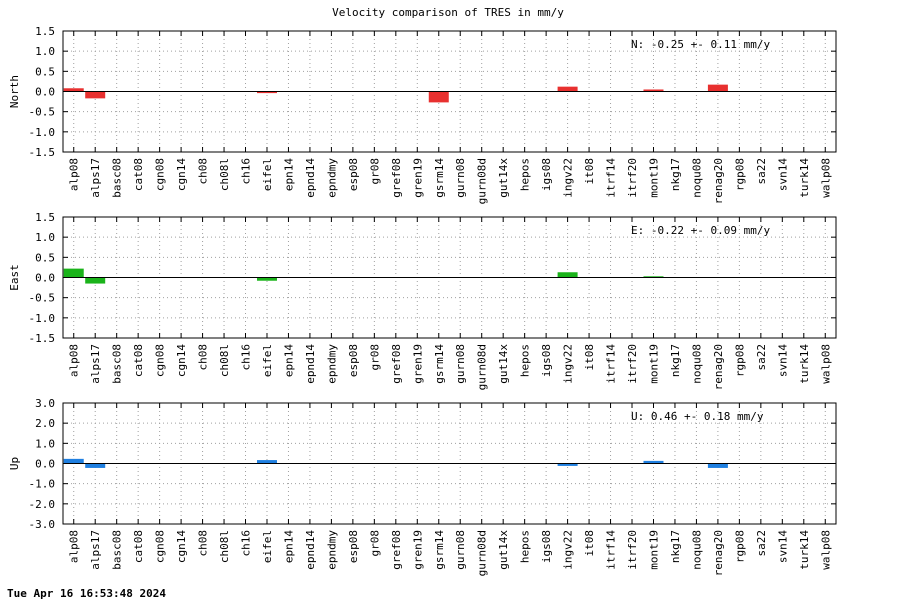 This screenshot has width=900, height=600. What do you see at coordinates (653, 90) in the screenshot?
I see `north-bar-mont19` at bounding box center [653, 90].